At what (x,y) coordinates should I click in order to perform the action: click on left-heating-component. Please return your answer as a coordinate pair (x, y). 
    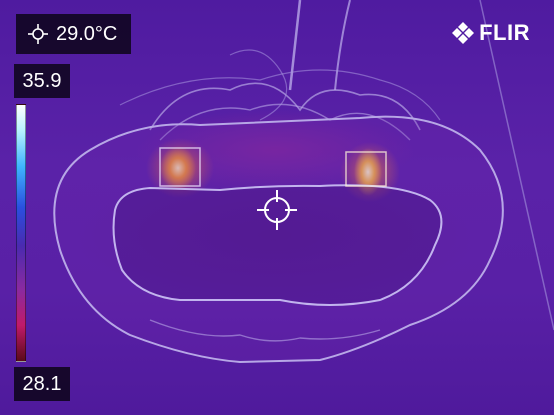
    Looking at the image, I should click on (180, 167).